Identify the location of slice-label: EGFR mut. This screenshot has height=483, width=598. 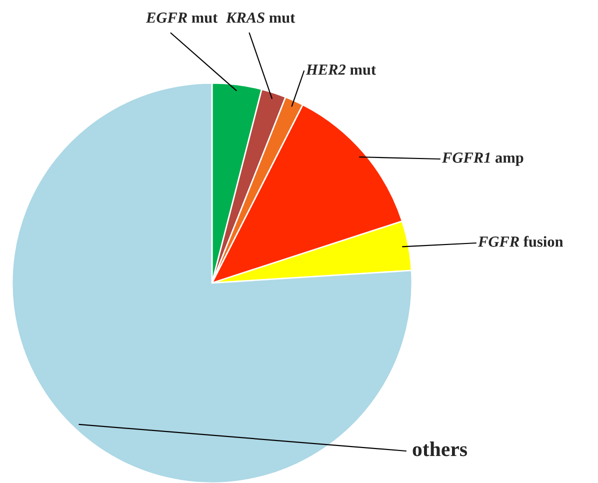
(182, 17).